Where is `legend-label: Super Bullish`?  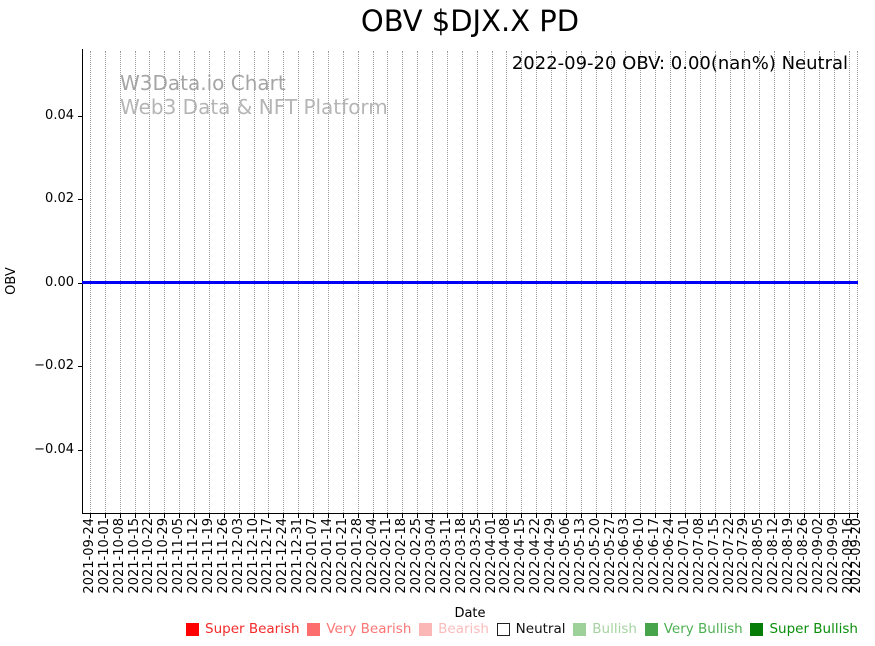
legend-label: Super Bullish is located at coordinates (813, 628).